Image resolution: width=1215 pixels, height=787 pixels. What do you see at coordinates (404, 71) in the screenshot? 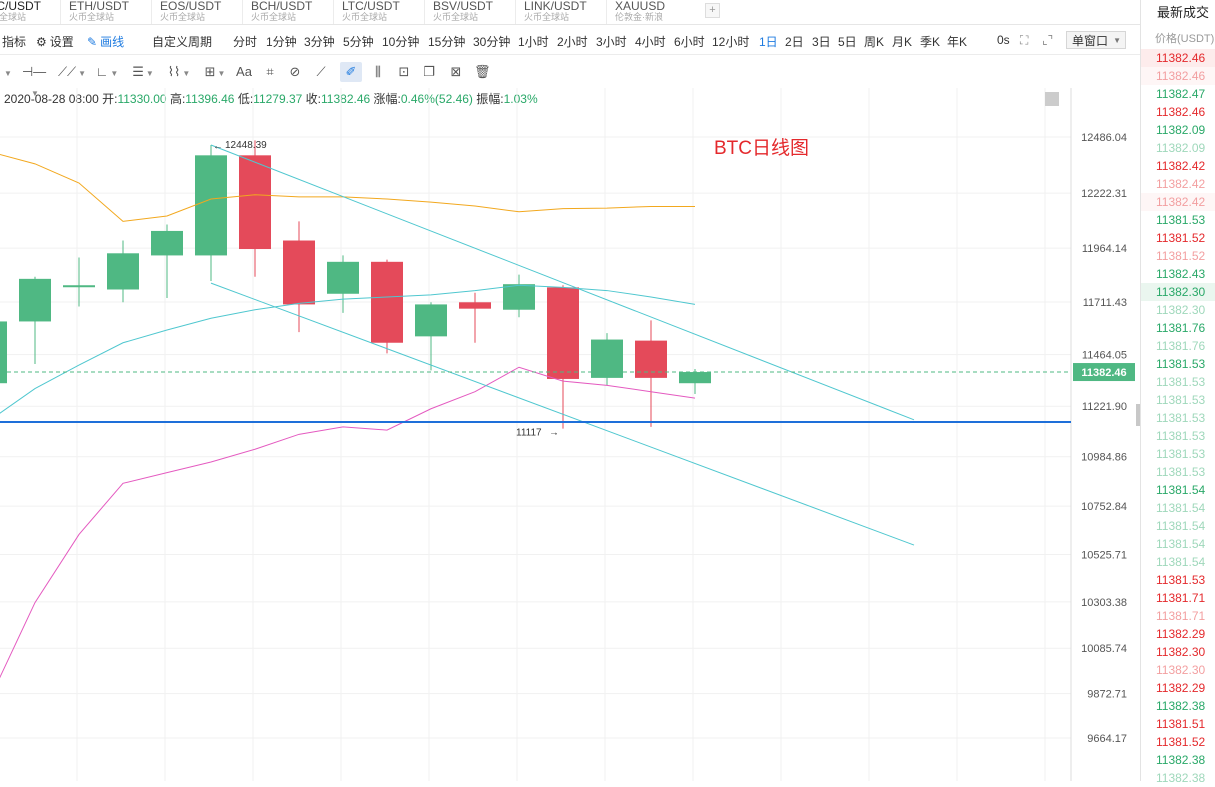
I see `lock-icon: ⊡` at bounding box center [404, 71].